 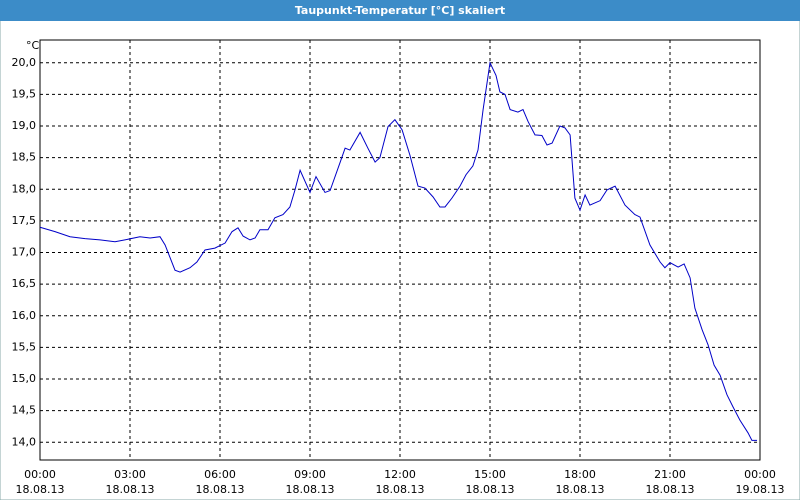 I want to click on x-tick-label-line: 19.08.13, so click(x=760, y=489).